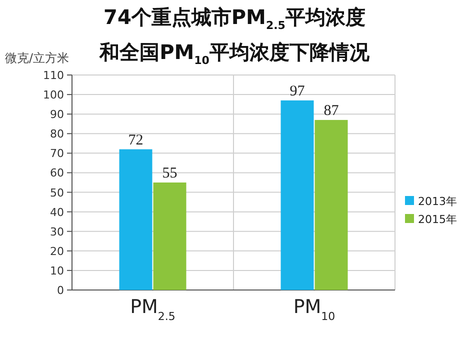 The image size is (469, 341). What do you see at coordinates (57, 115) in the screenshot?
I see `y-tick-label: 90` at bounding box center [57, 115].